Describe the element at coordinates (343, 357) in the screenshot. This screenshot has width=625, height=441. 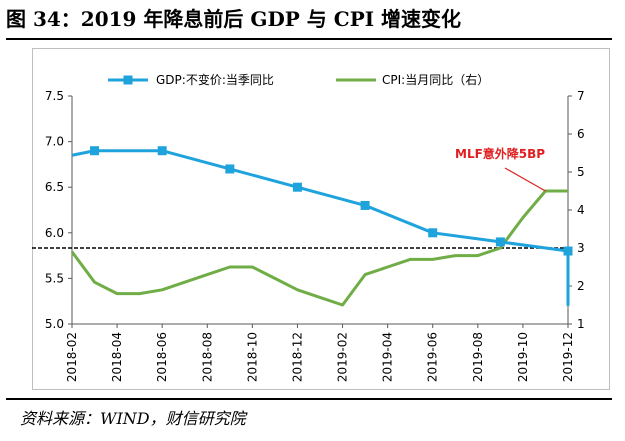
I see `x-tick-label: 2019-02` at that location.